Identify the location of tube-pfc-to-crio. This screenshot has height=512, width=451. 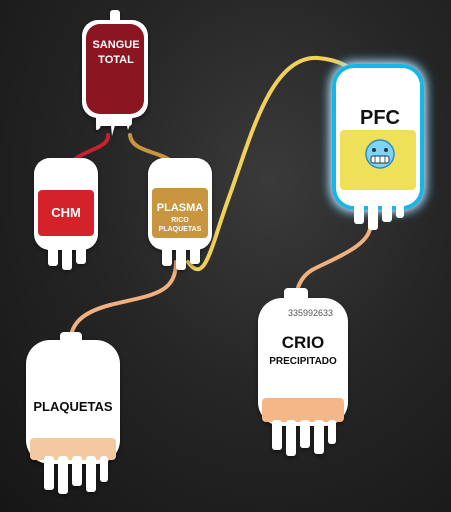
(333, 261).